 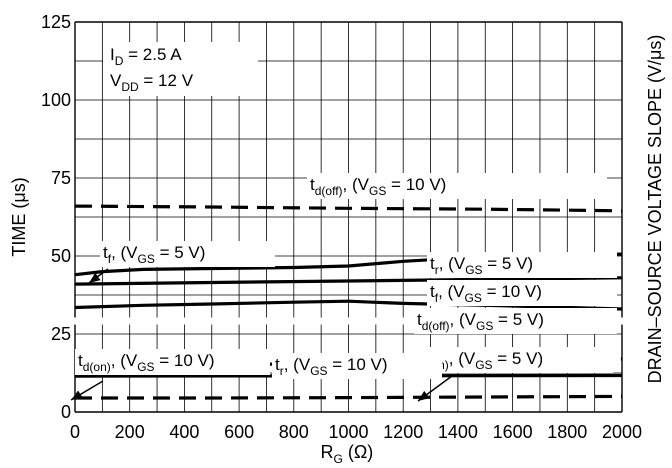 What do you see at coordinates (348, 321) in the screenshot?
I see `axis-break` at bounding box center [348, 321].